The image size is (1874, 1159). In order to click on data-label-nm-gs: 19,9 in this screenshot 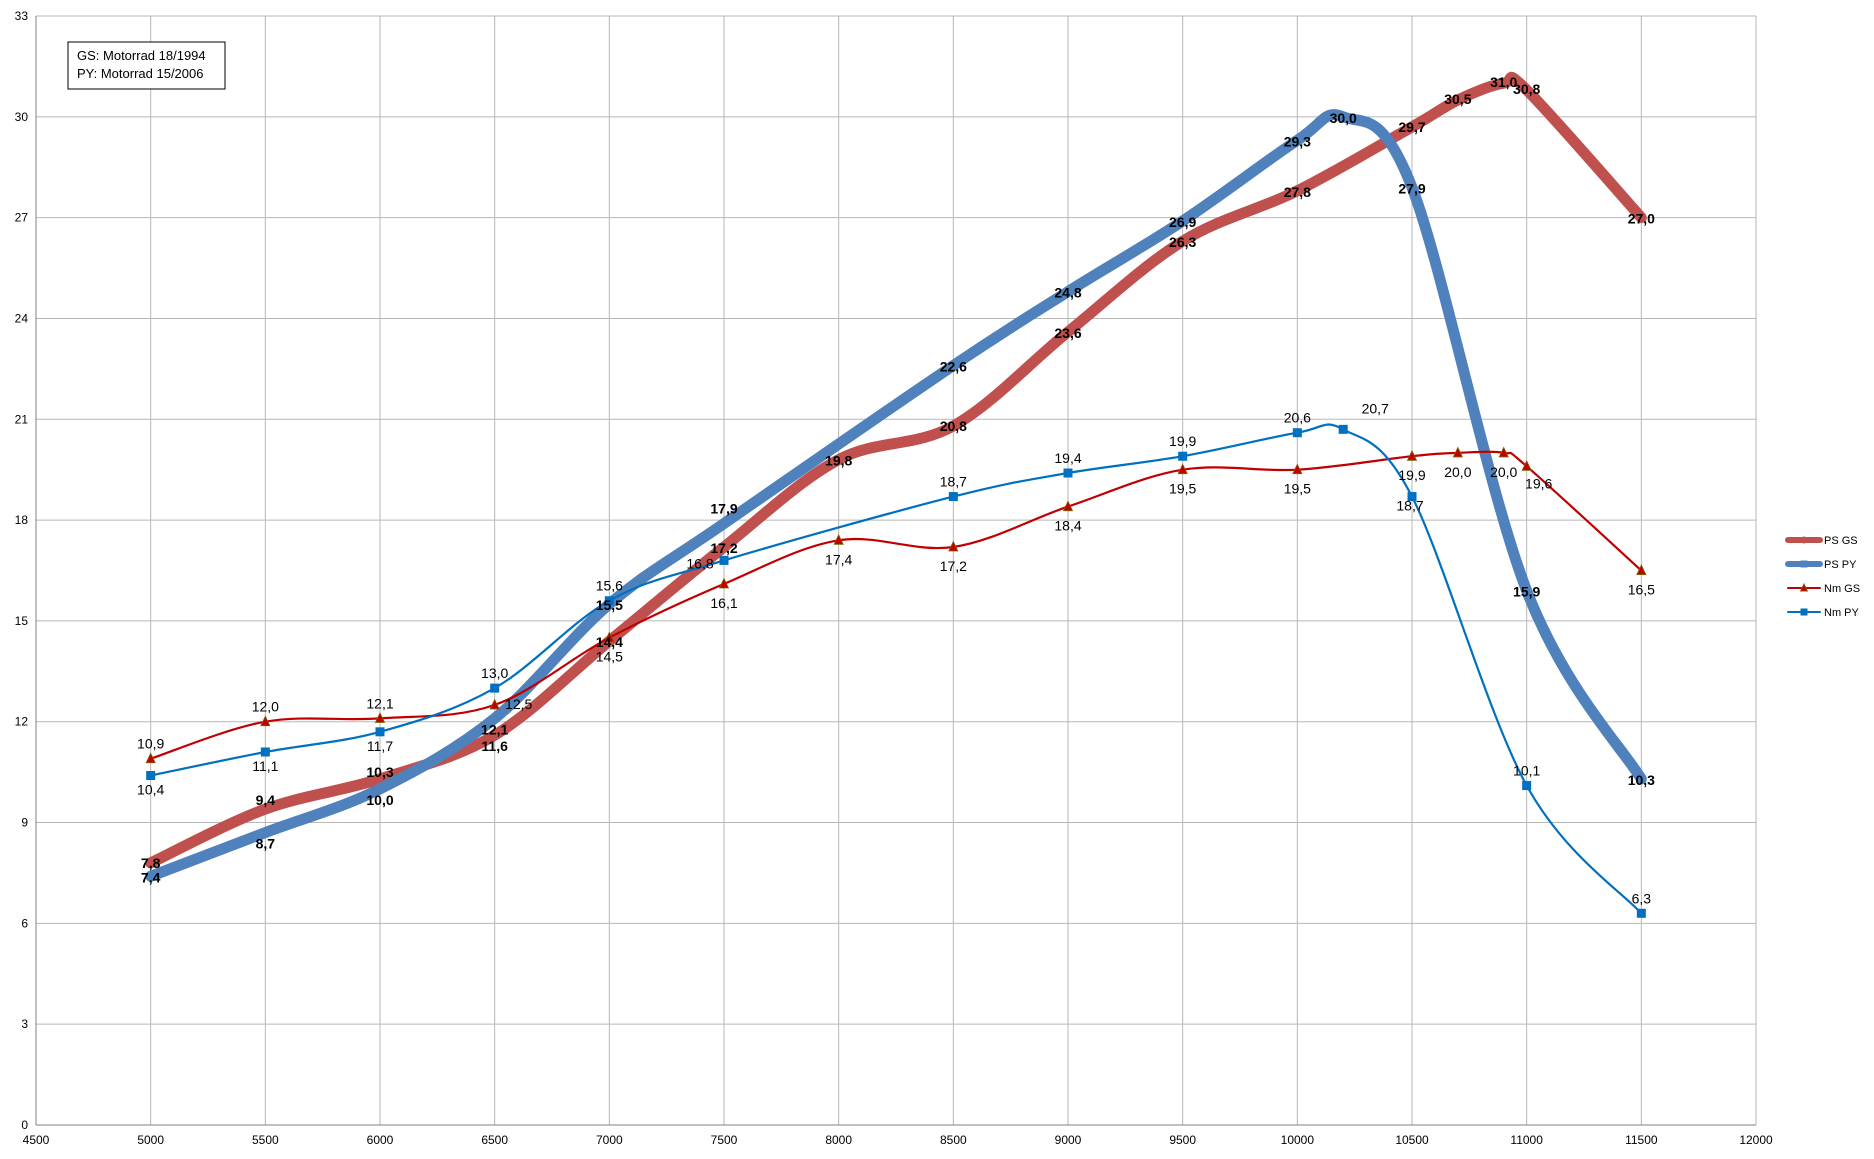, I will do `click(1411, 475)`.